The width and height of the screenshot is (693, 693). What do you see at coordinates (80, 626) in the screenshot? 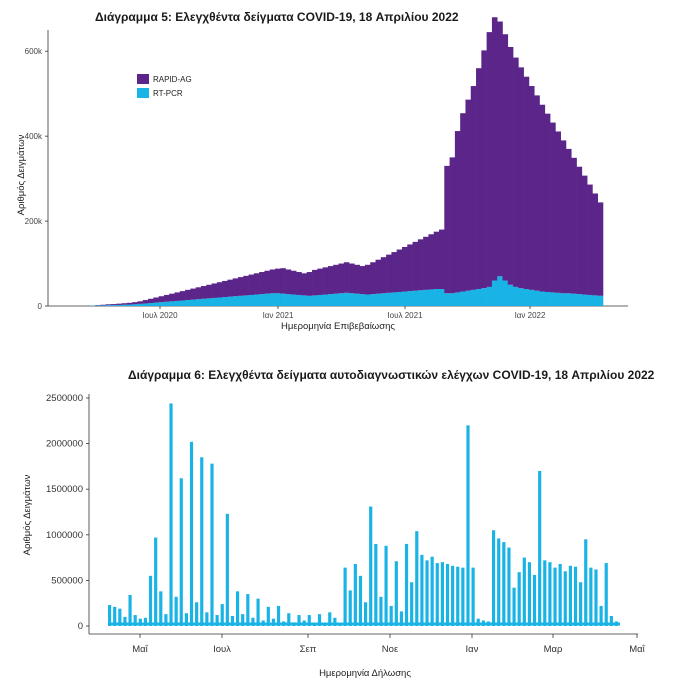
I see `chart6-y-tick-label: 0` at bounding box center [80, 626].